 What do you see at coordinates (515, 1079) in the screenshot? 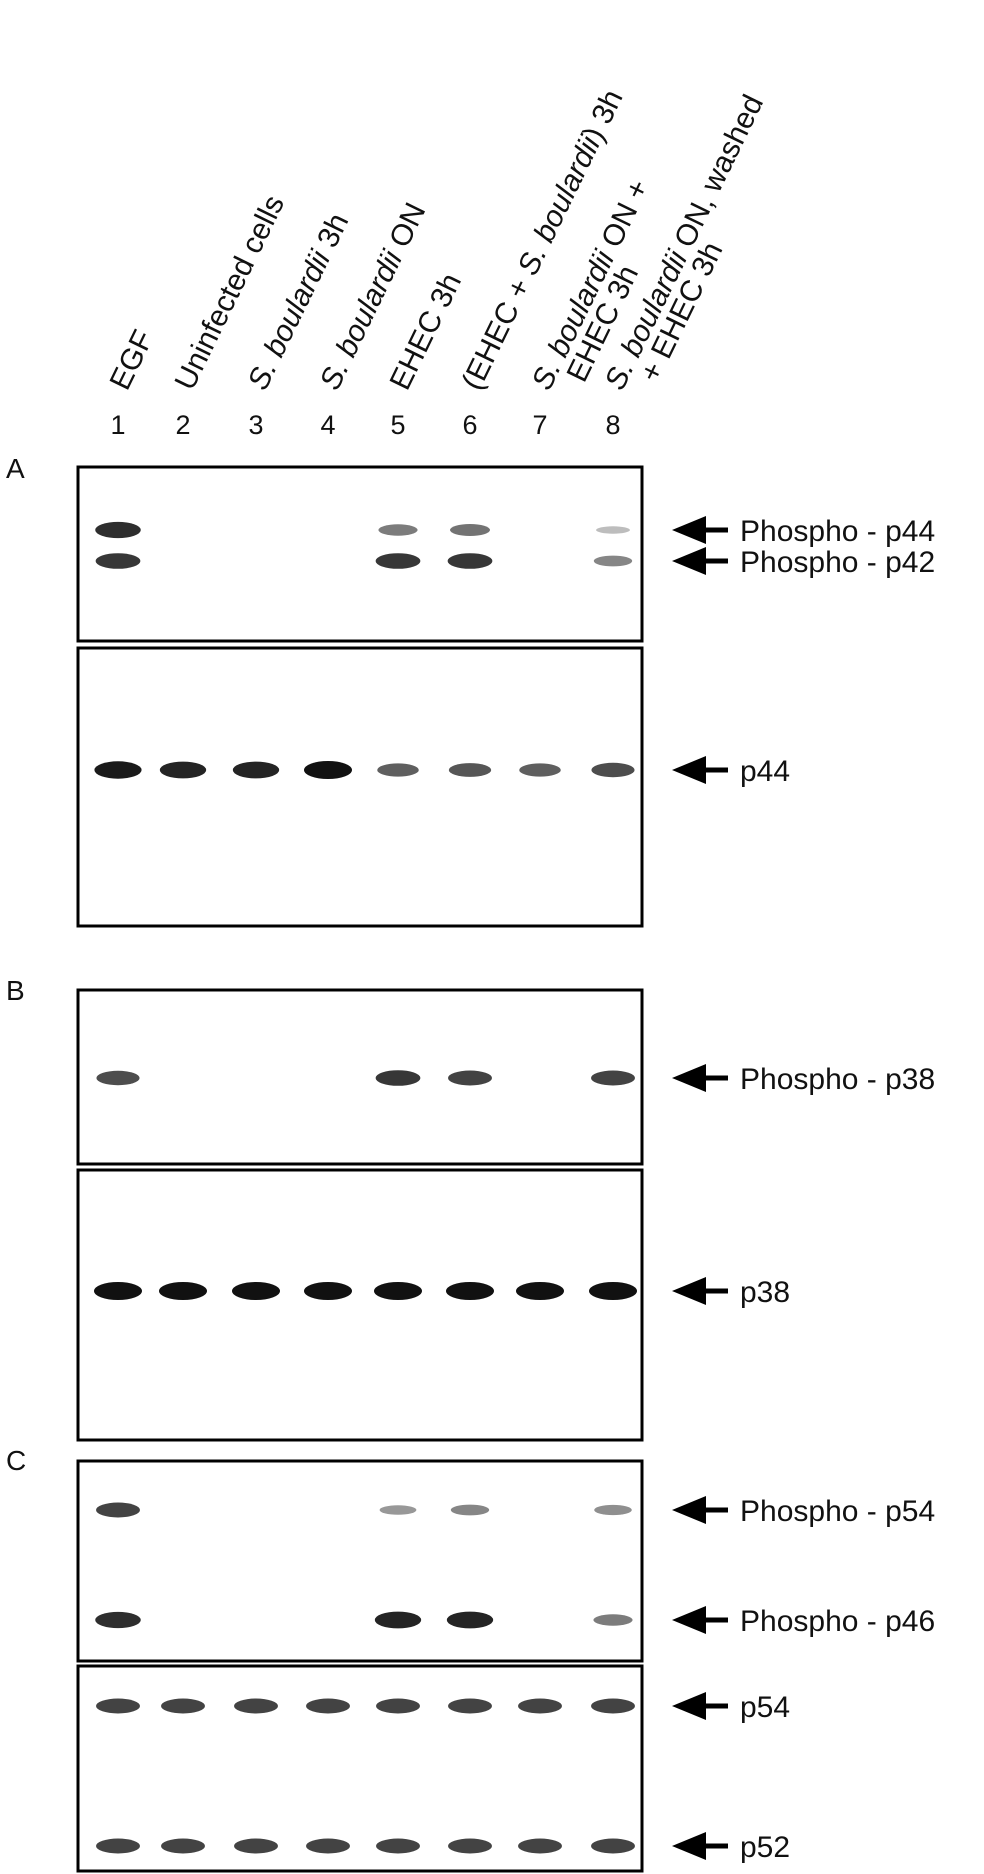
I see `band-row-phospho-p38: Phospho - p38` at bounding box center [515, 1079].